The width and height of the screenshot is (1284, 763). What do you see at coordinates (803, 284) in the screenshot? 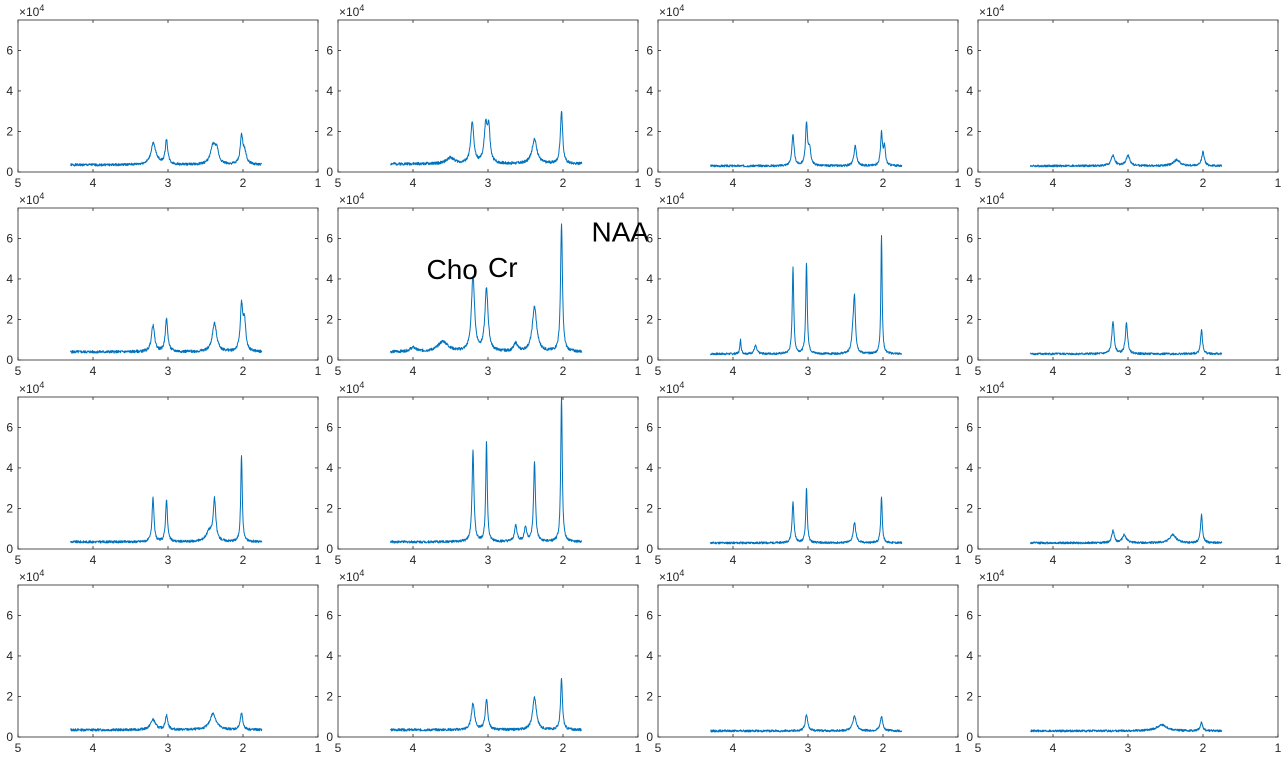
I see `subplot-7: 5 4 3 2 1 0 2 4 6 ×104` at bounding box center [803, 284].